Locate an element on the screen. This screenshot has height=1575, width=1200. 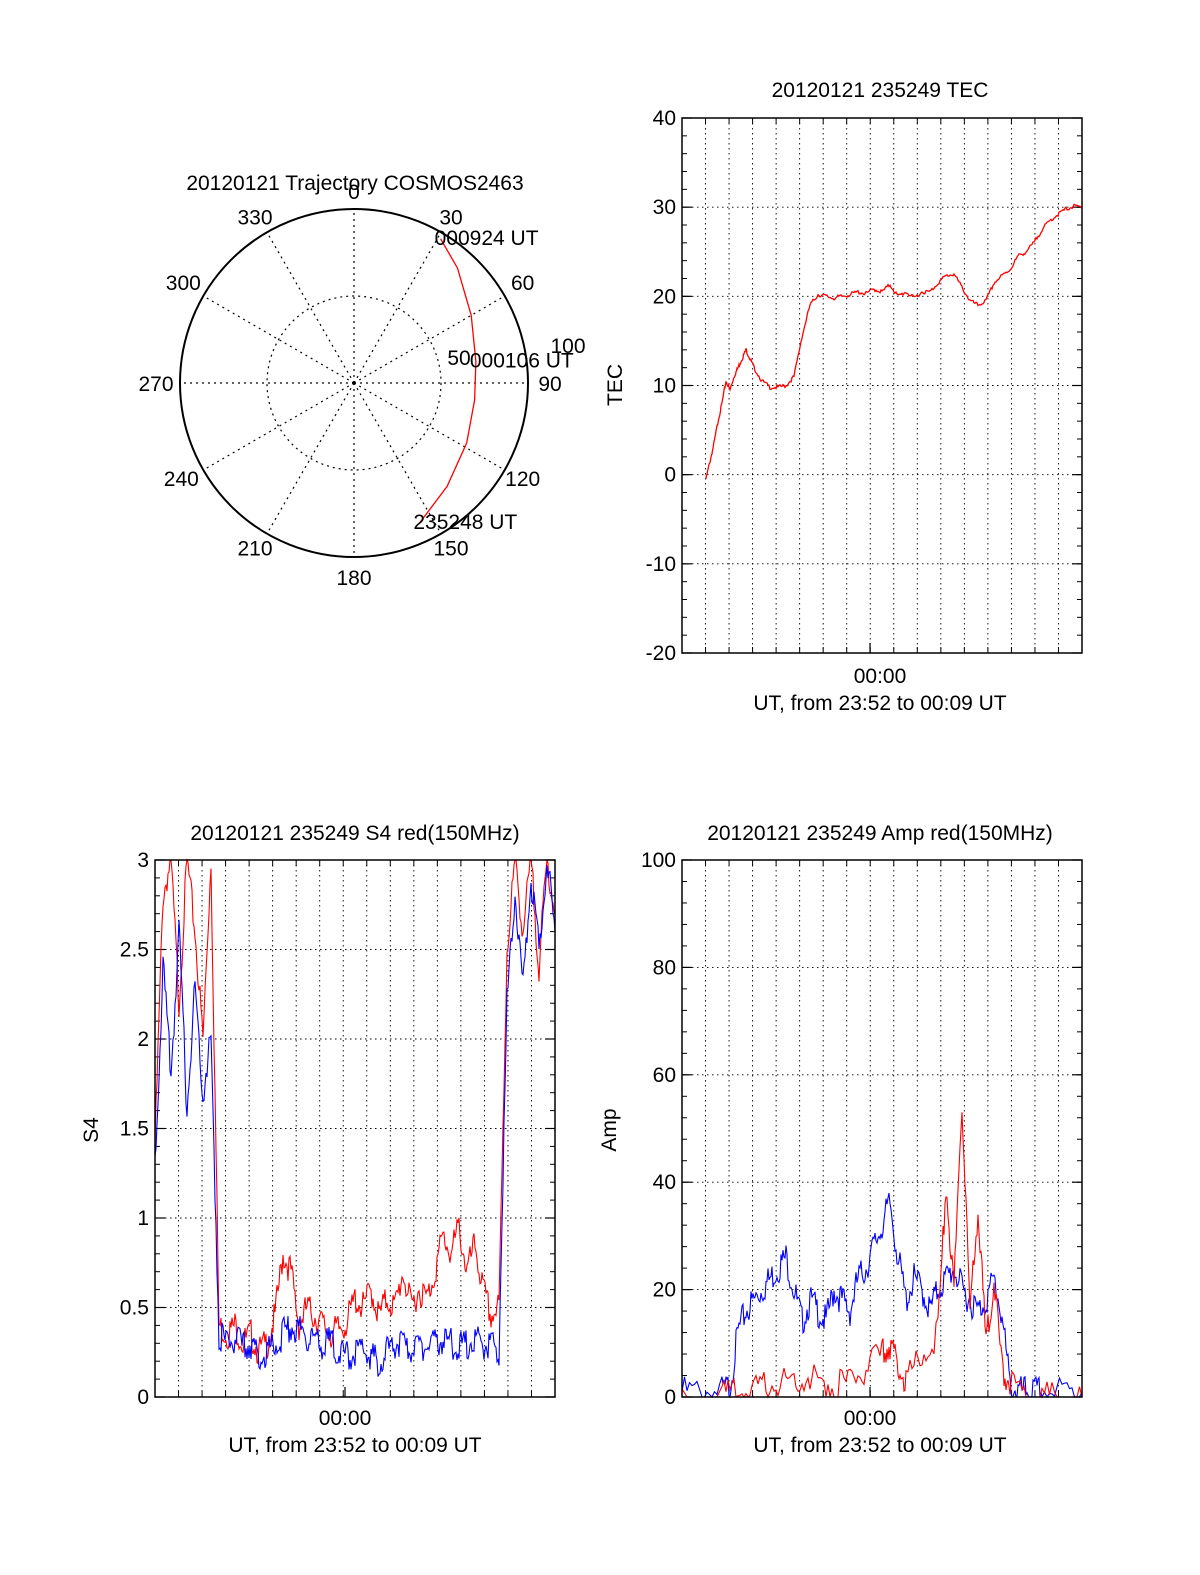
tec-frame is located at coordinates (882, 385).